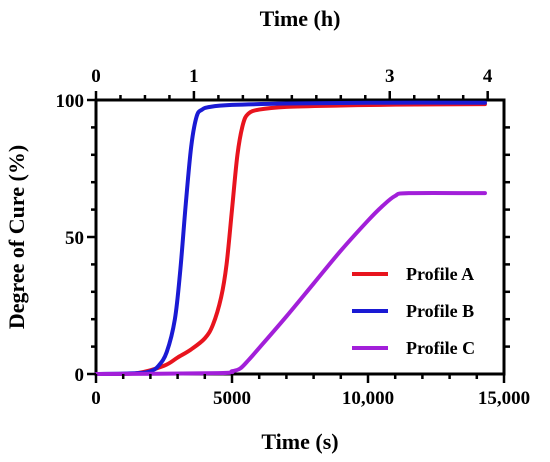 Image resolution: width=550 pixels, height=462 pixels. What do you see at coordinates (299, 441) in the screenshot?
I see `x-axis-title: Time (s)` at bounding box center [299, 441].